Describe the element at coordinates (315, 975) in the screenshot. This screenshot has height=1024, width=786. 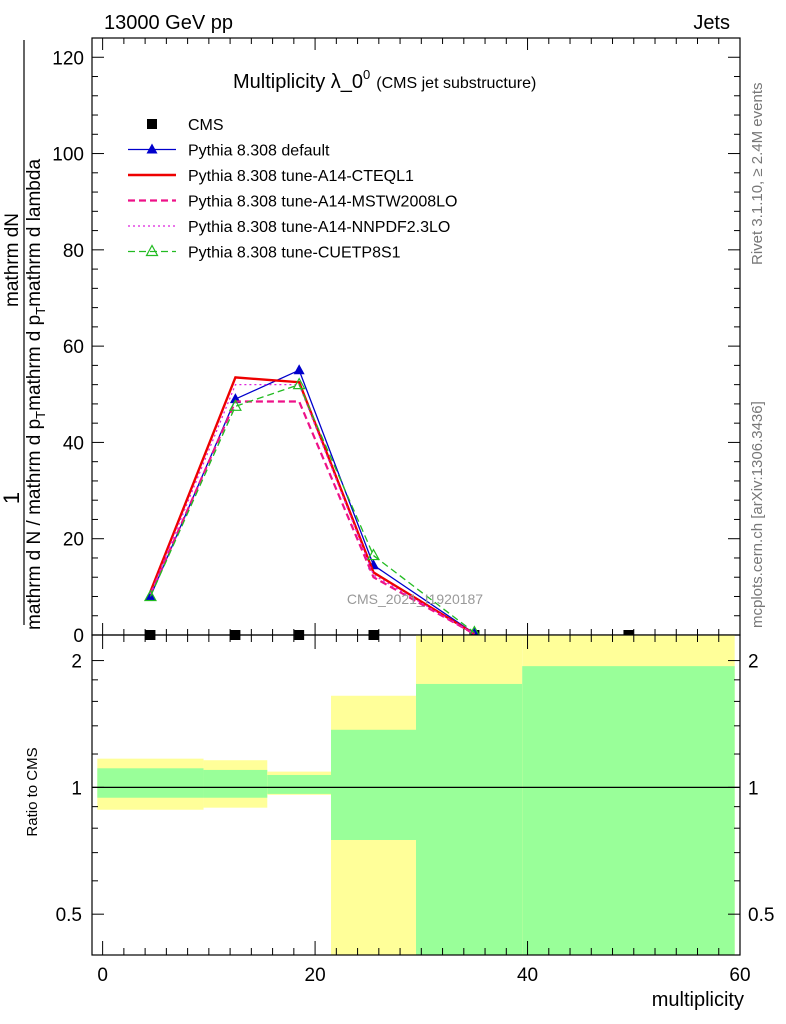
I see `x-tick-label: 20` at that location.